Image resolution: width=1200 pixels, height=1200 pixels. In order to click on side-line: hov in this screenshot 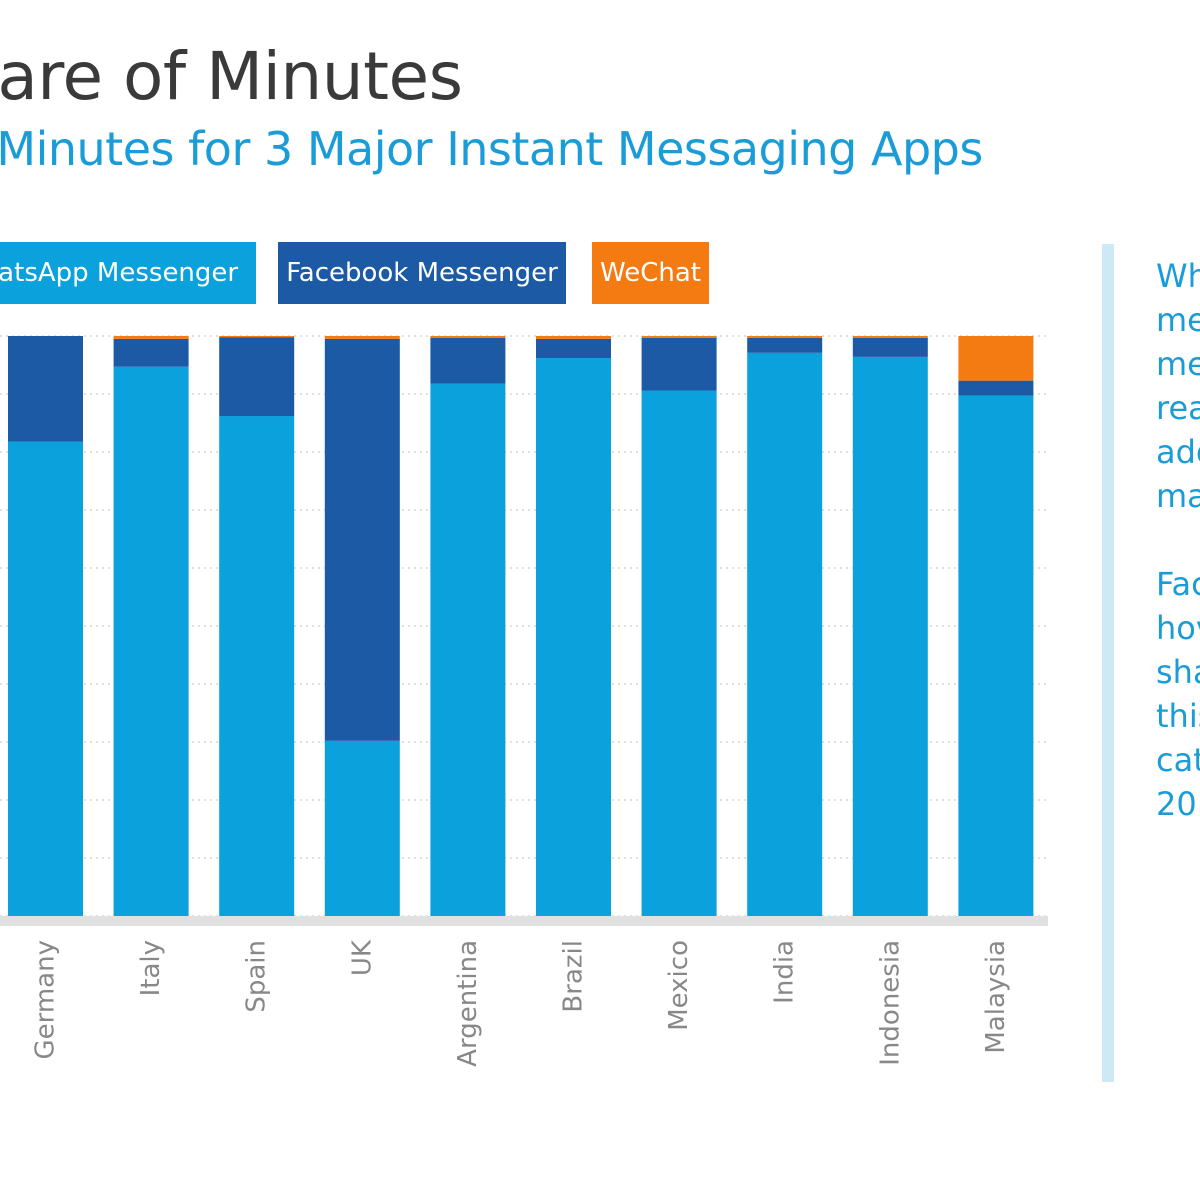, I will do `click(1178, 628)`.